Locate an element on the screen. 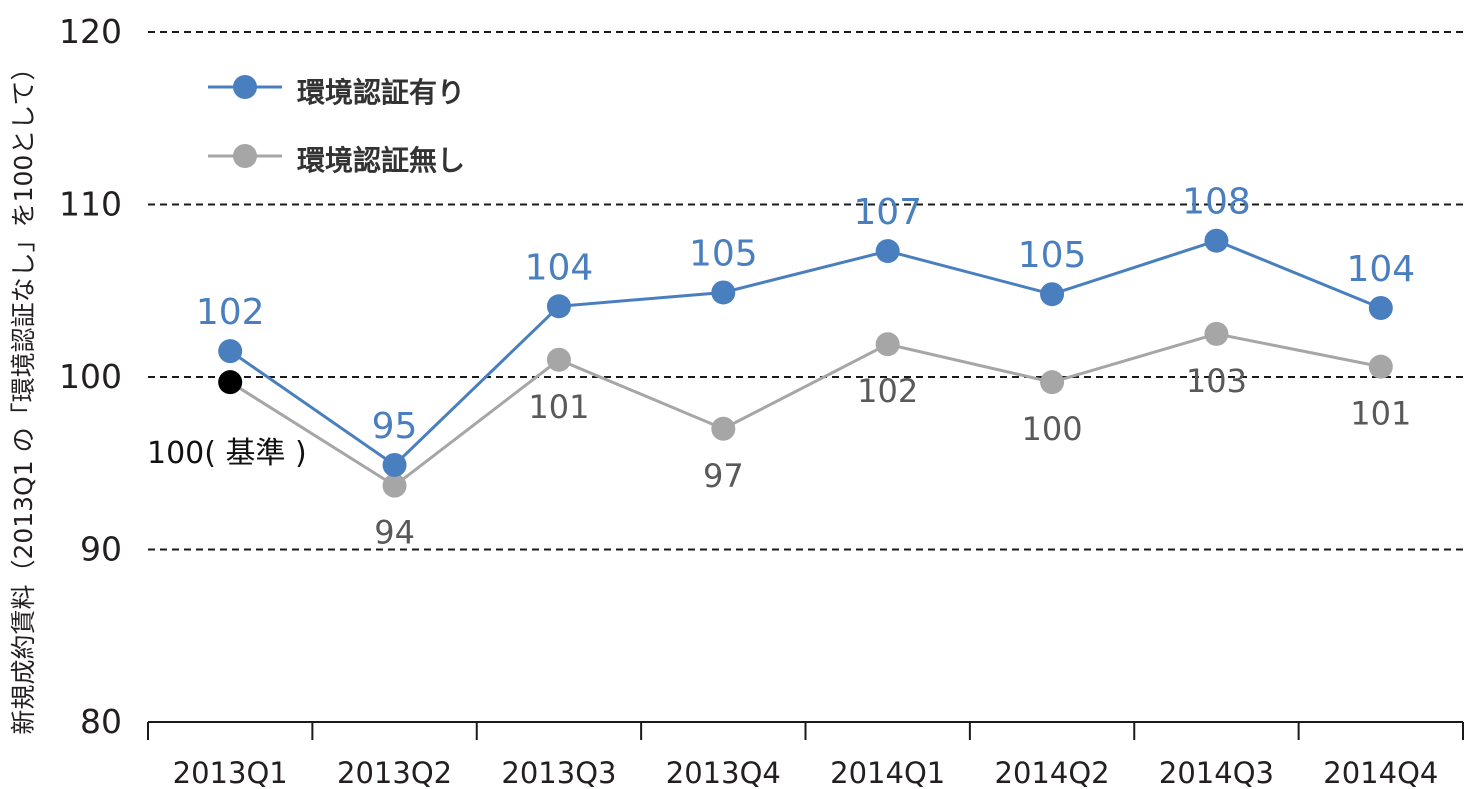  y-tick-label: 80 is located at coordinates (101, 721).